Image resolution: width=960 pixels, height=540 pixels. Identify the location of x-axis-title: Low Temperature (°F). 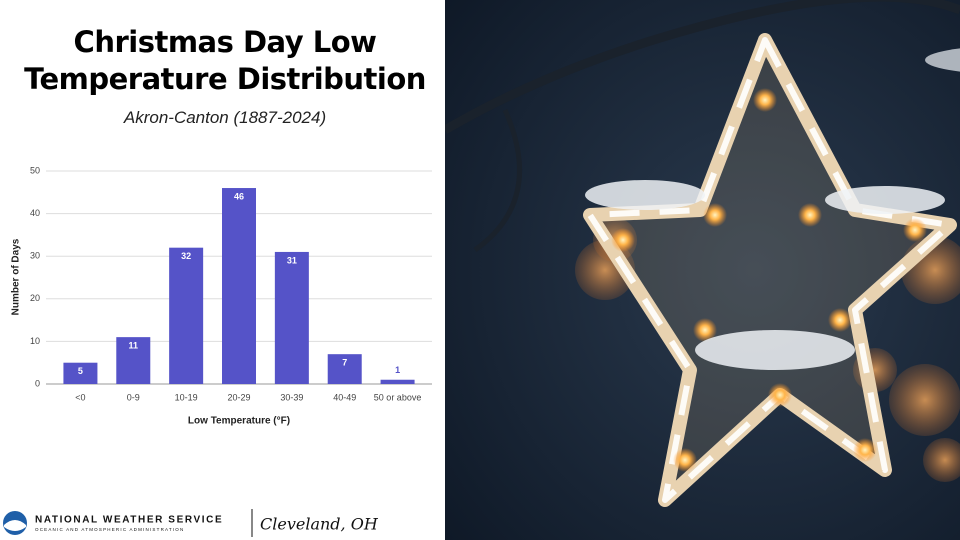
(239, 421).